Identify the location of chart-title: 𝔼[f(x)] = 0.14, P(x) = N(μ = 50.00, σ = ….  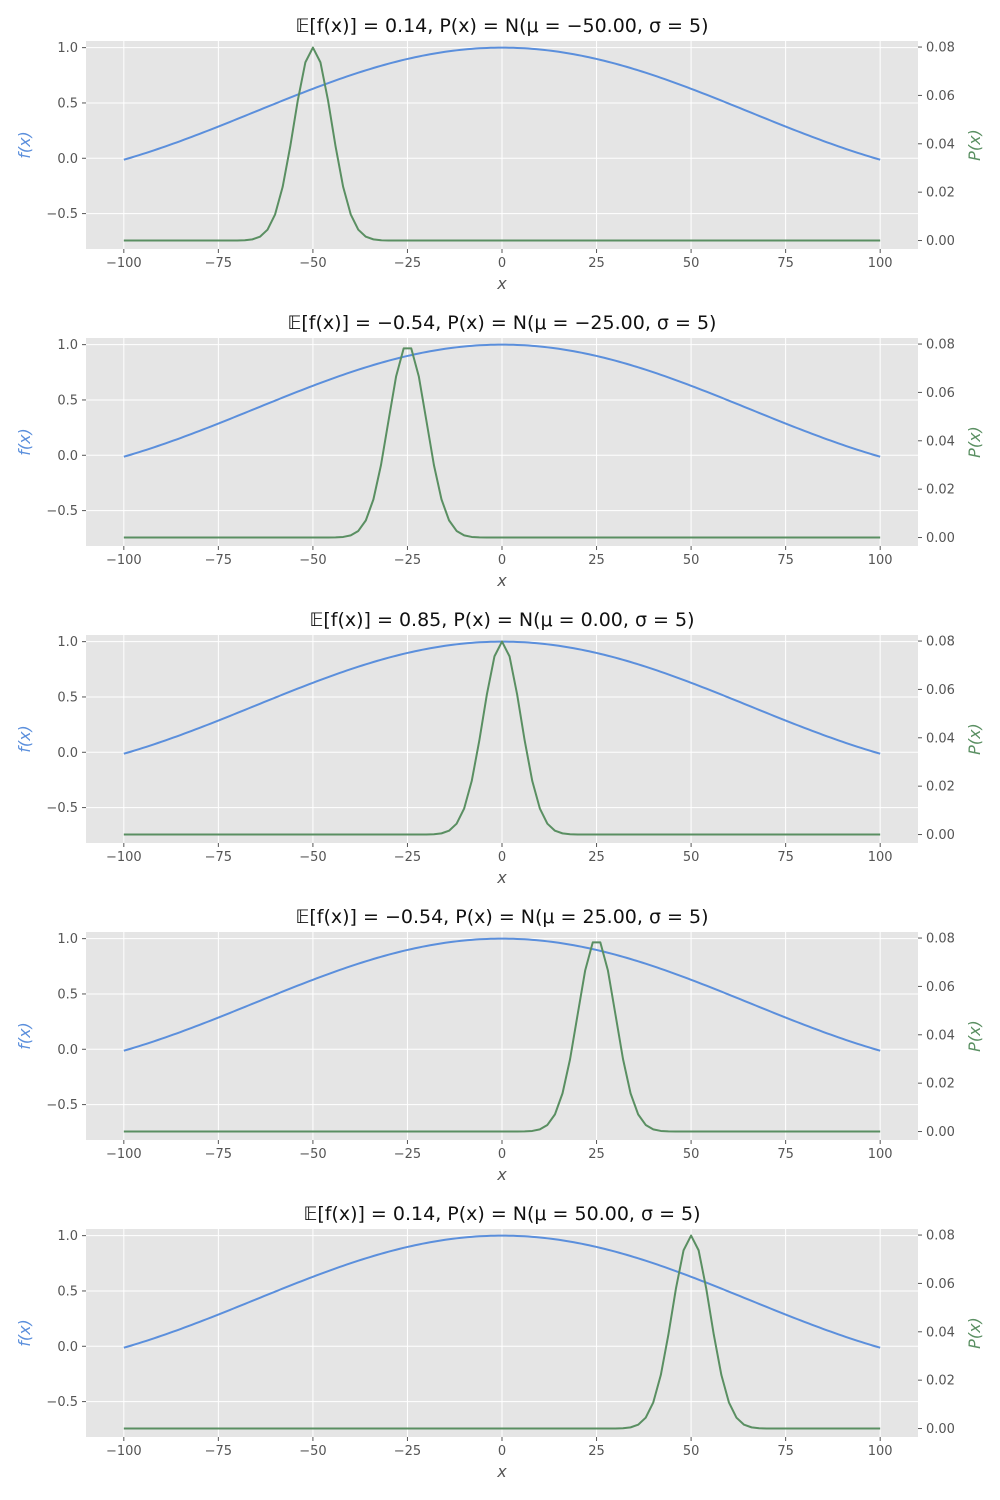
(501, 1214).